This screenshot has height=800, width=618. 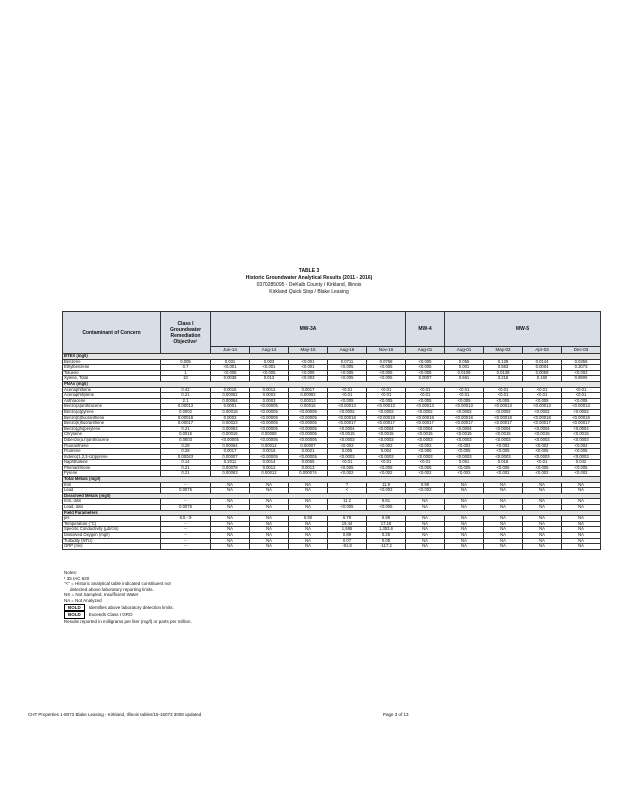 I want to click on section-row: Dissolved Metals (mg/l), so click(x=331, y=496).